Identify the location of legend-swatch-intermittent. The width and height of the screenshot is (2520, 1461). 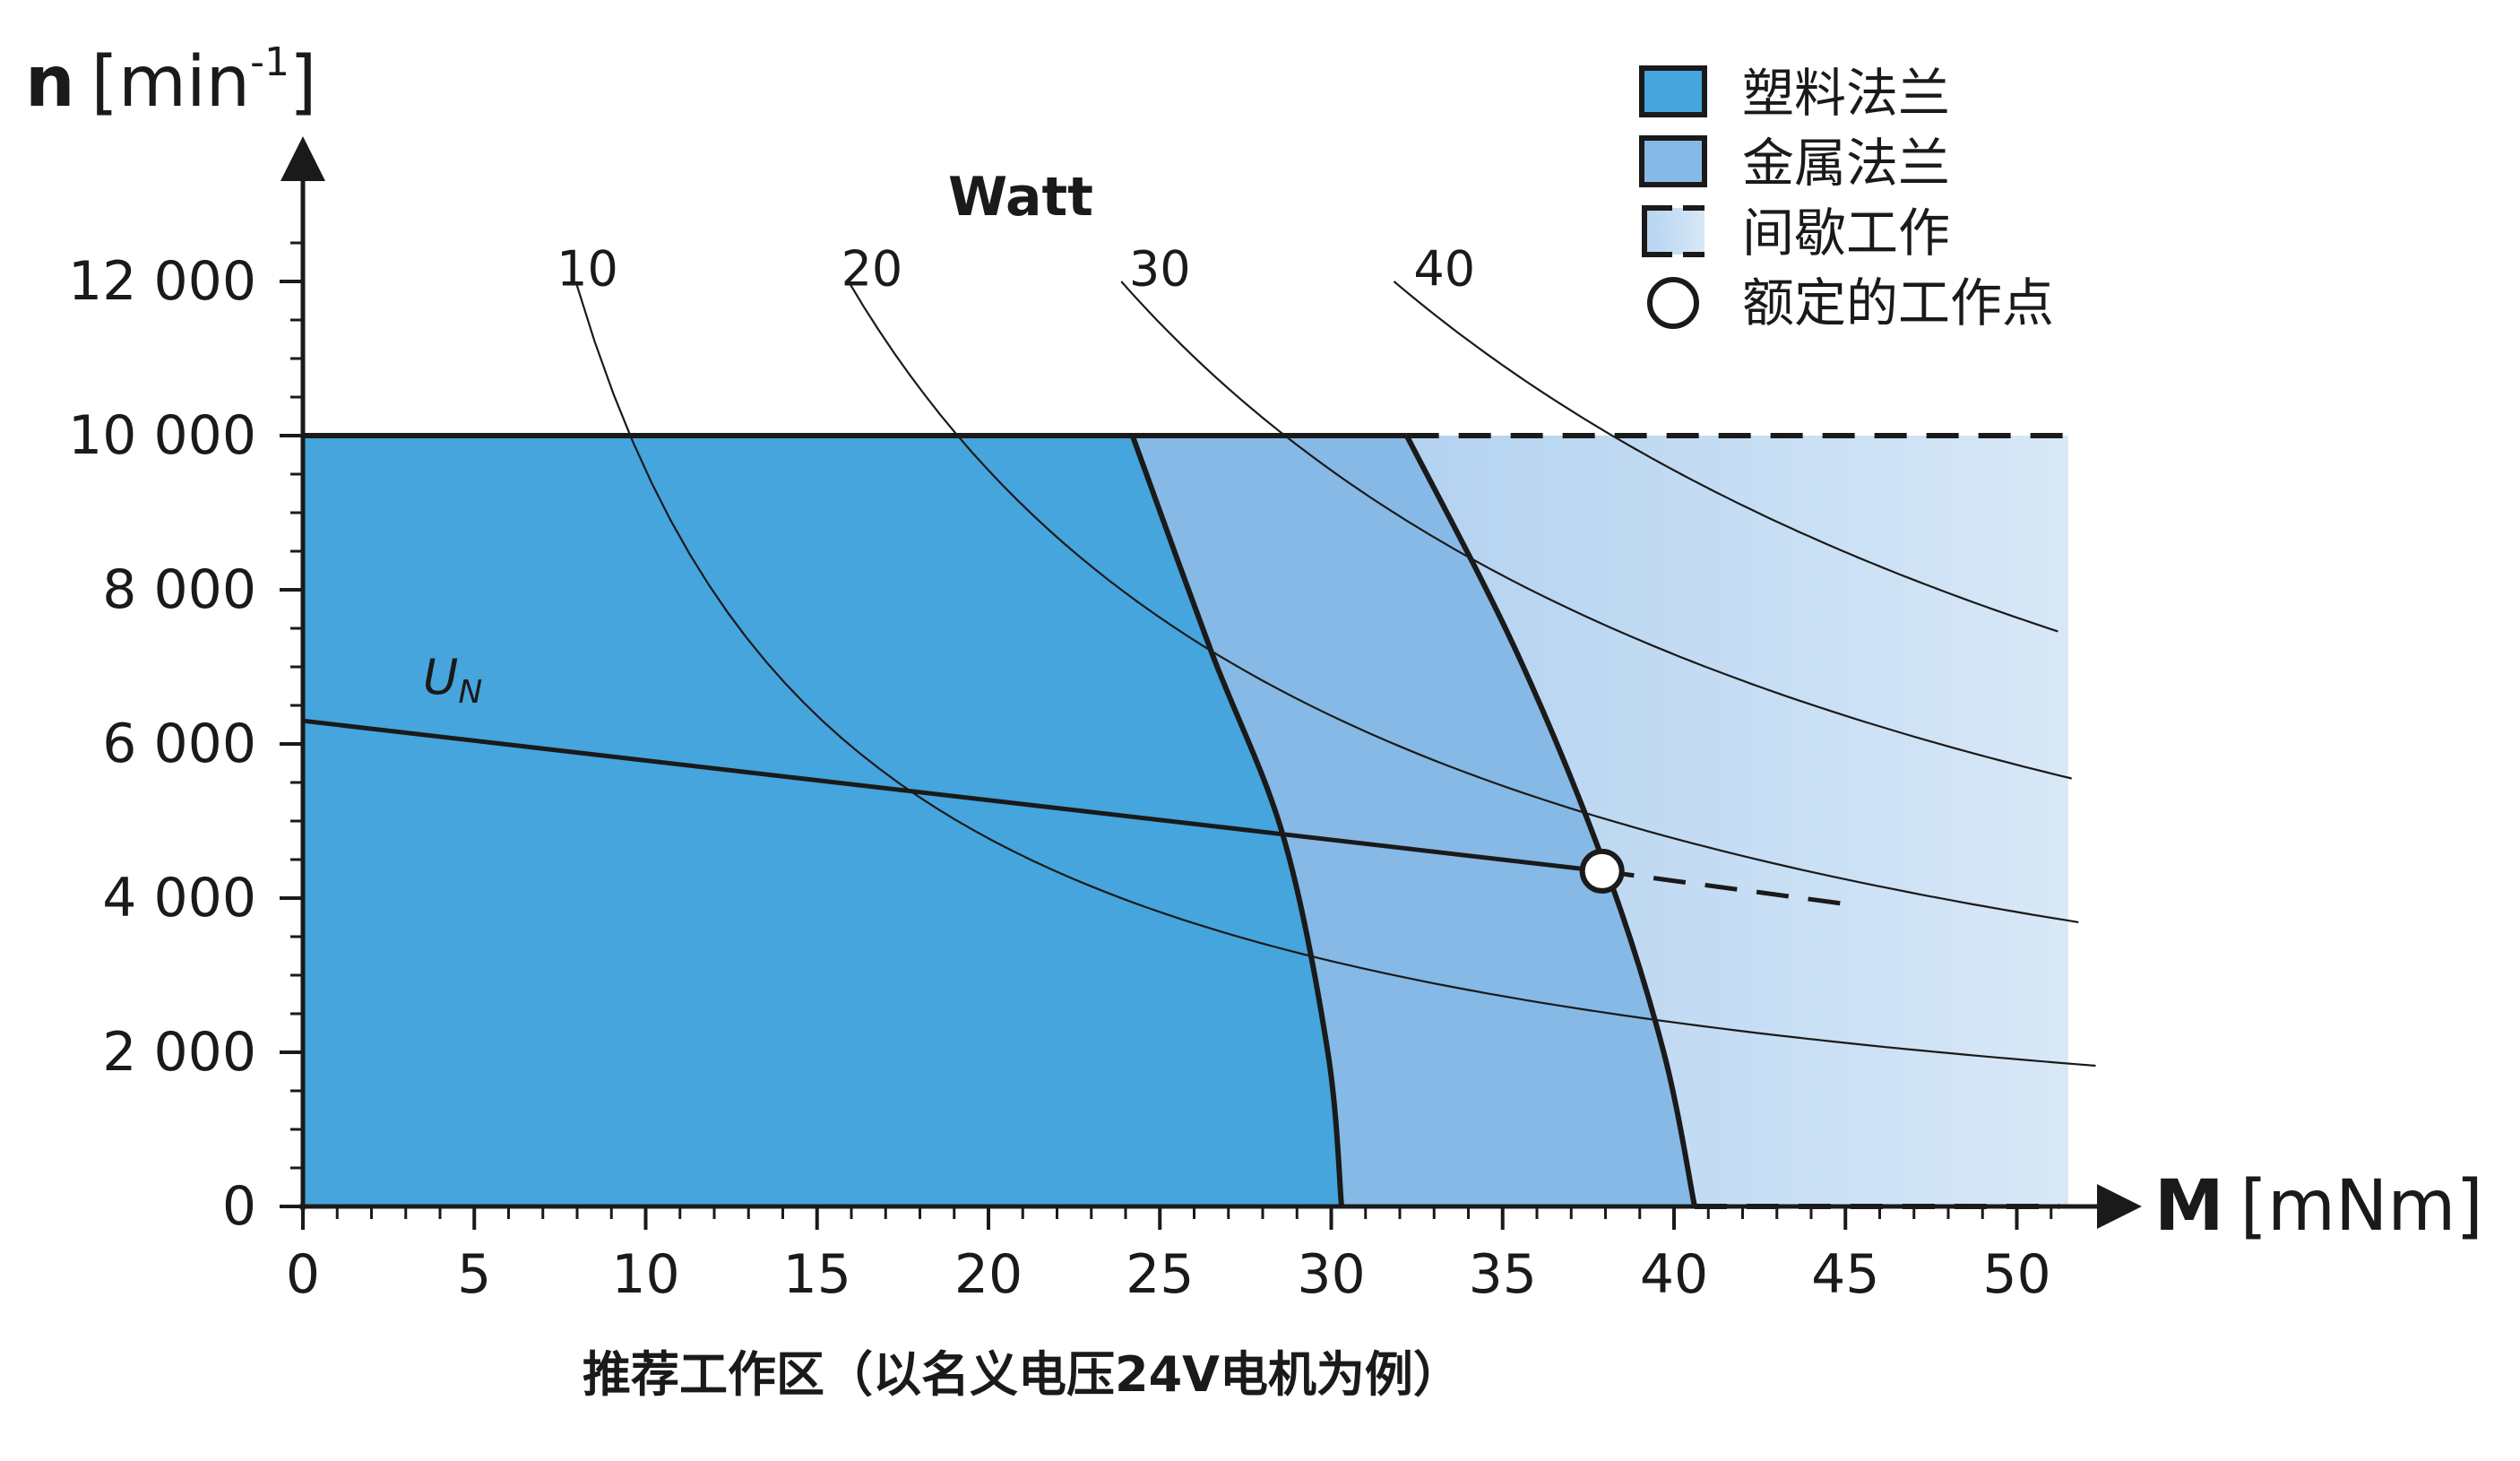
(1673, 231).